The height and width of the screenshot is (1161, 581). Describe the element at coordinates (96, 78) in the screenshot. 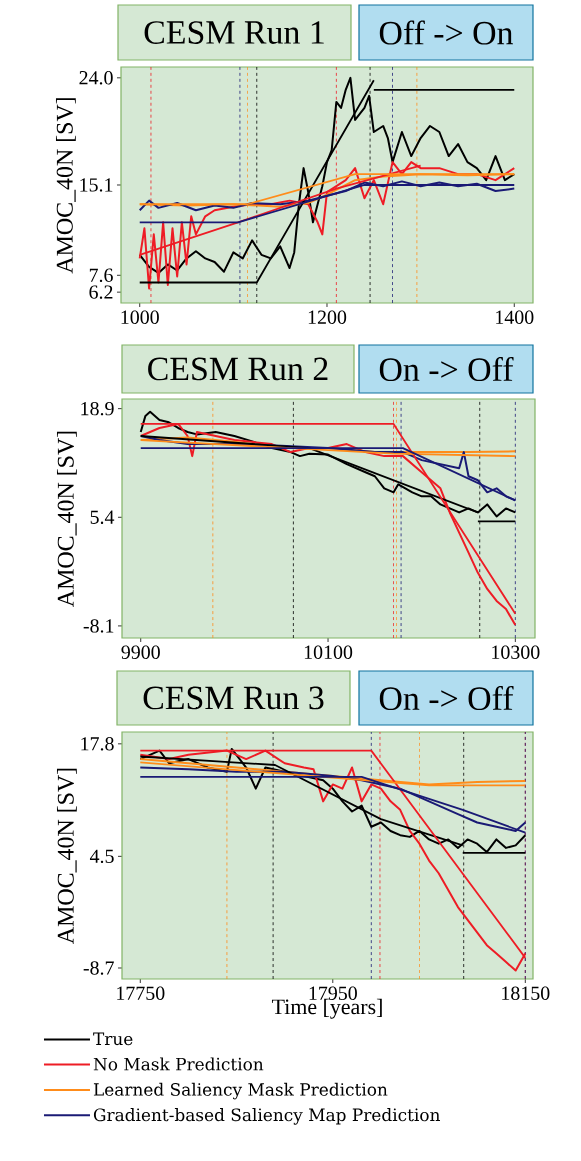

I see `y-tick-label: 24.0` at that location.